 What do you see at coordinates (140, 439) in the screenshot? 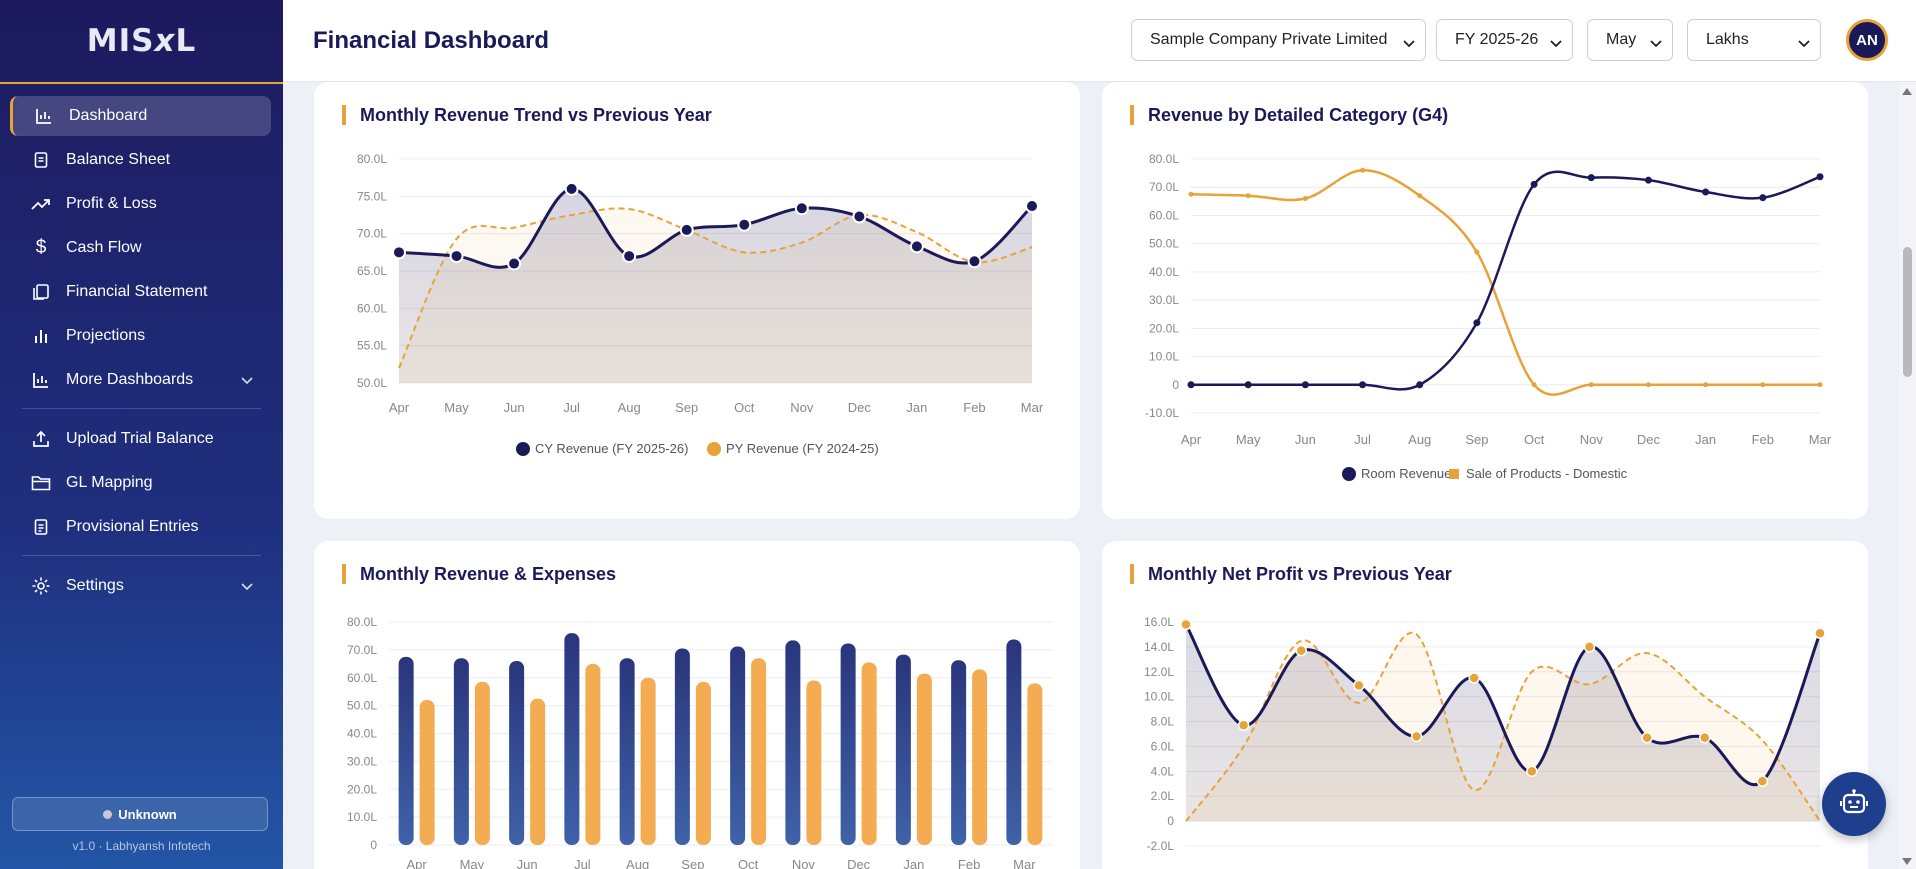
I see `sidebar-item-upload-trial-balance: Upload Trial Balance` at bounding box center [140, 439].